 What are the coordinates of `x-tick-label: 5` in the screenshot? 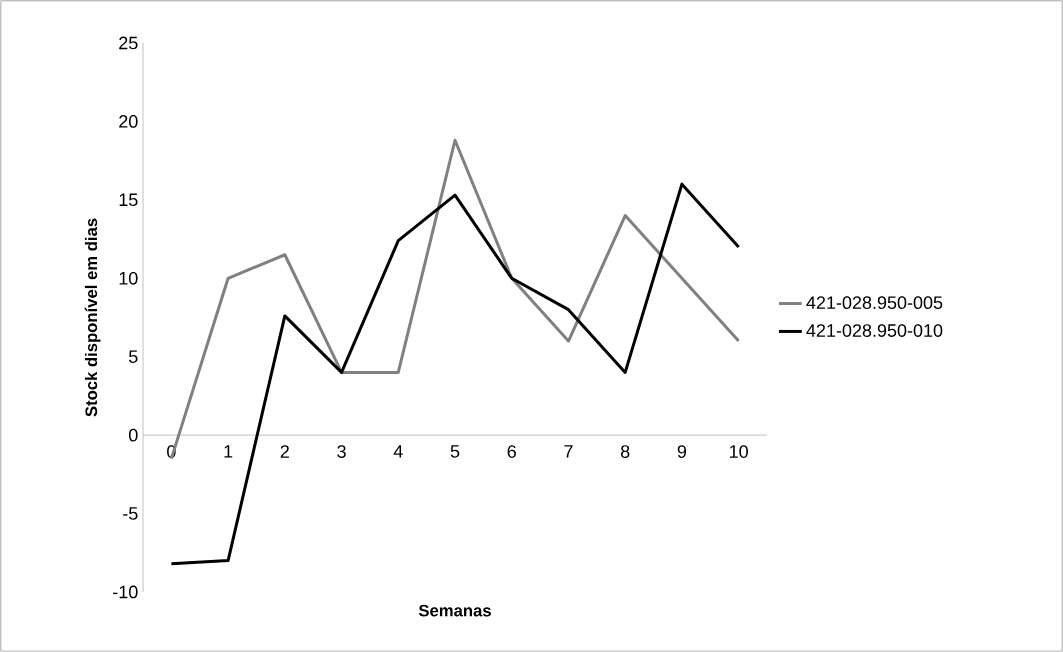 It's located at (455, 451).